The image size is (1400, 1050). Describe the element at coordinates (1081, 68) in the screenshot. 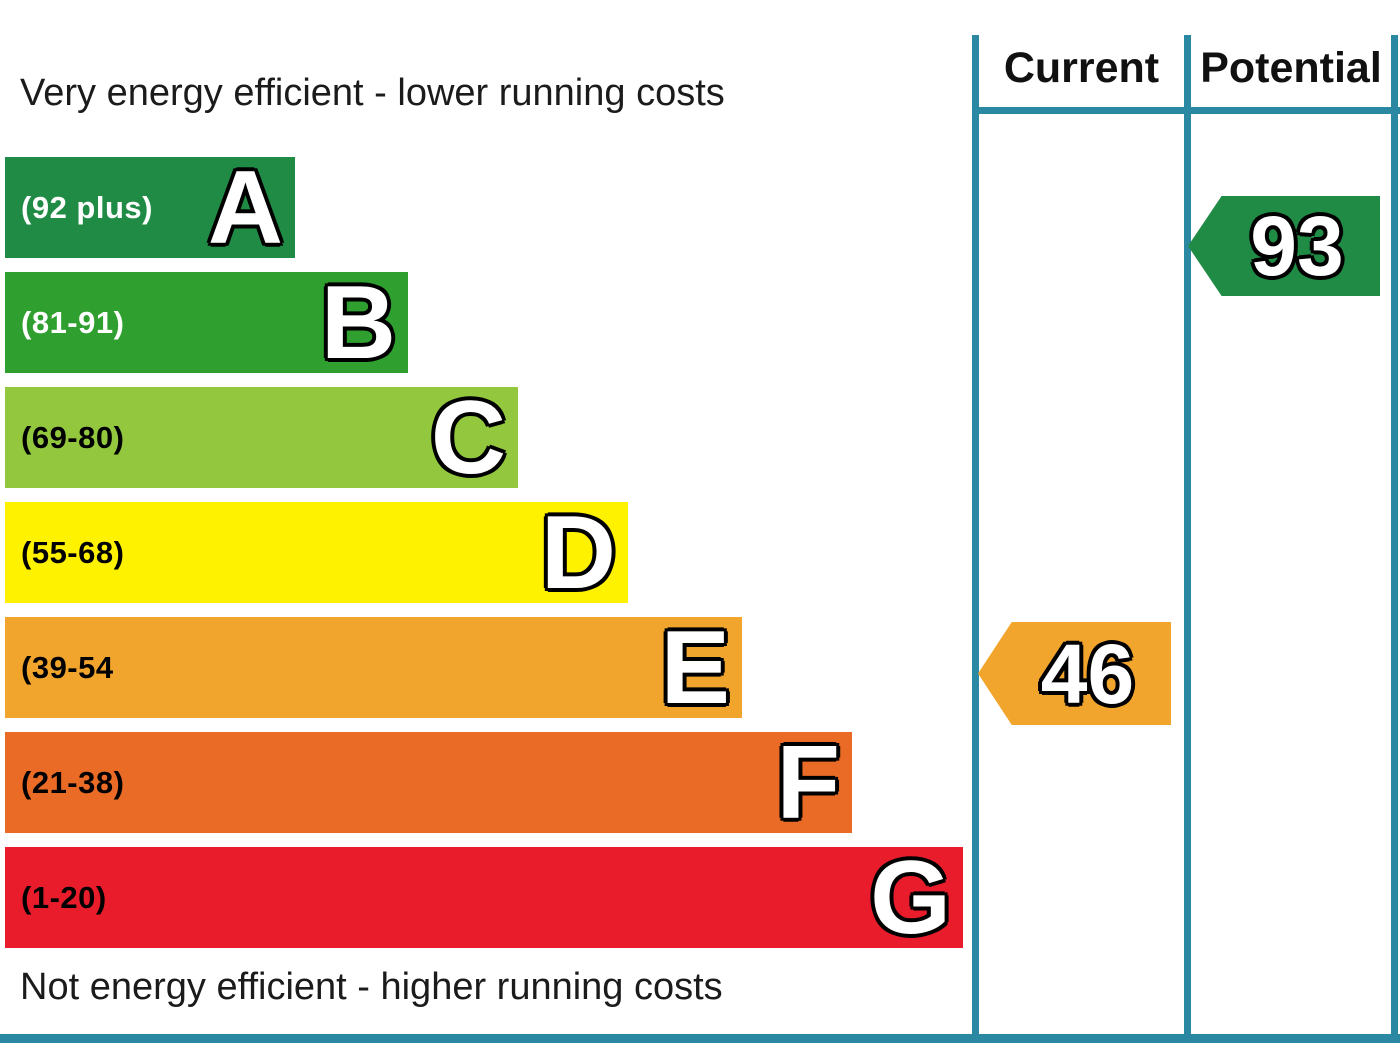

I see `current-column-header: Current` at that location.